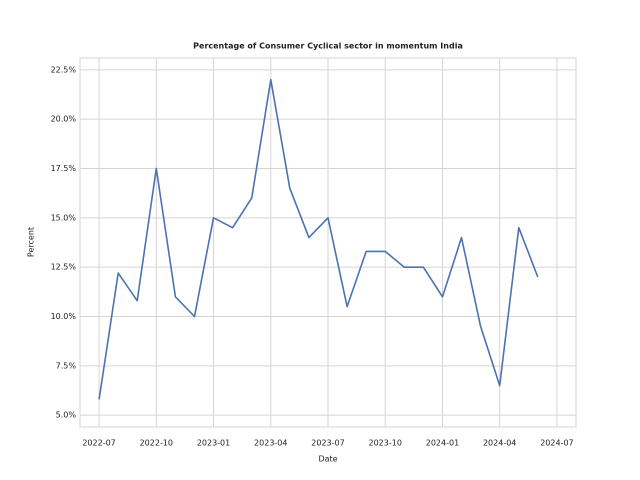  What do you see at coordinates (66, 415) in the screenshot?
I see `y-tick-label: 5.0%` at bounding box center [66, 415].